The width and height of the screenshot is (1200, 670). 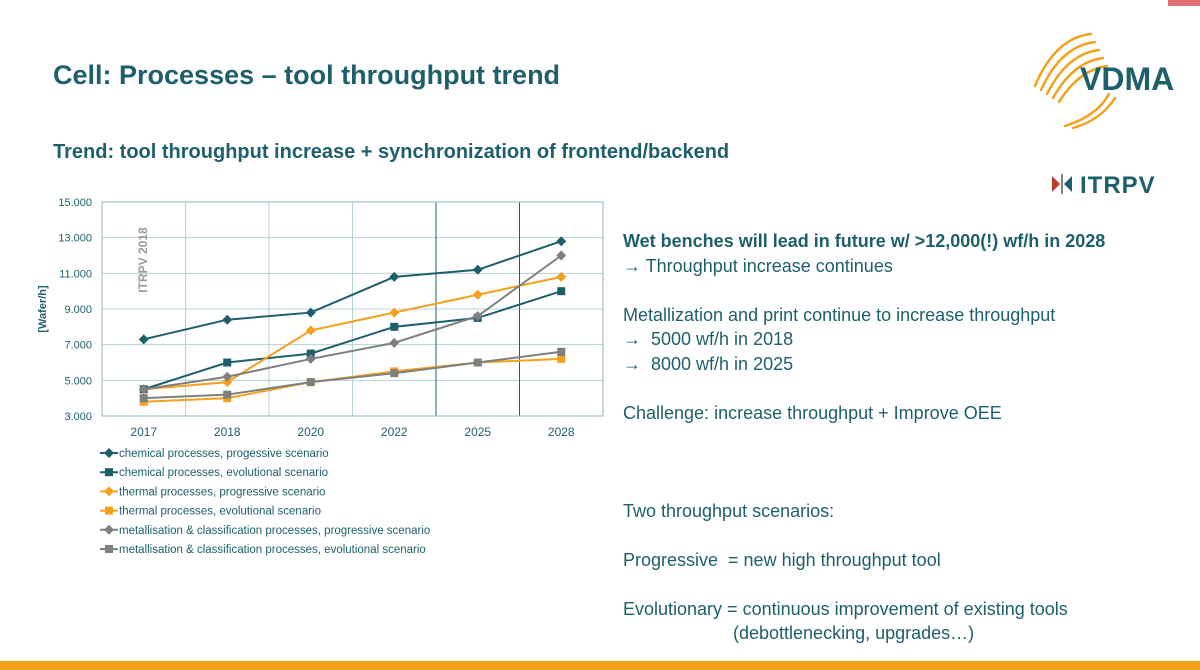 I want to click on legend-label: thermal processes, progressive scenario, so click(x=222, y=492).